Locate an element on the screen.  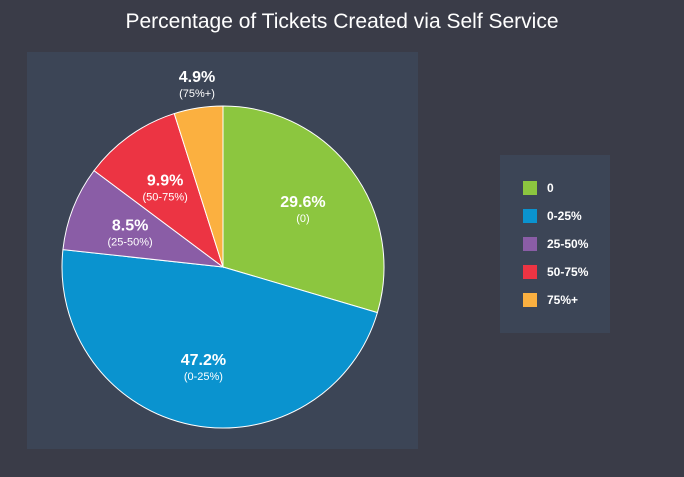
legend-label: 50-75% is located at coordinates (568, 272).